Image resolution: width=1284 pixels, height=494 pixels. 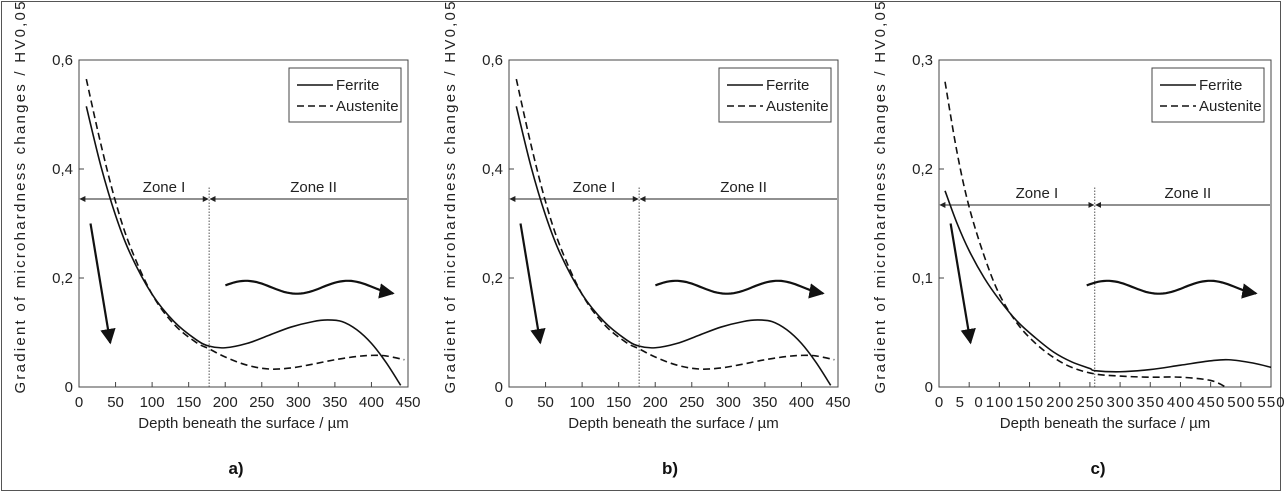 I want to click on y-tick-label: 0,3, so click(x=922, y=60).